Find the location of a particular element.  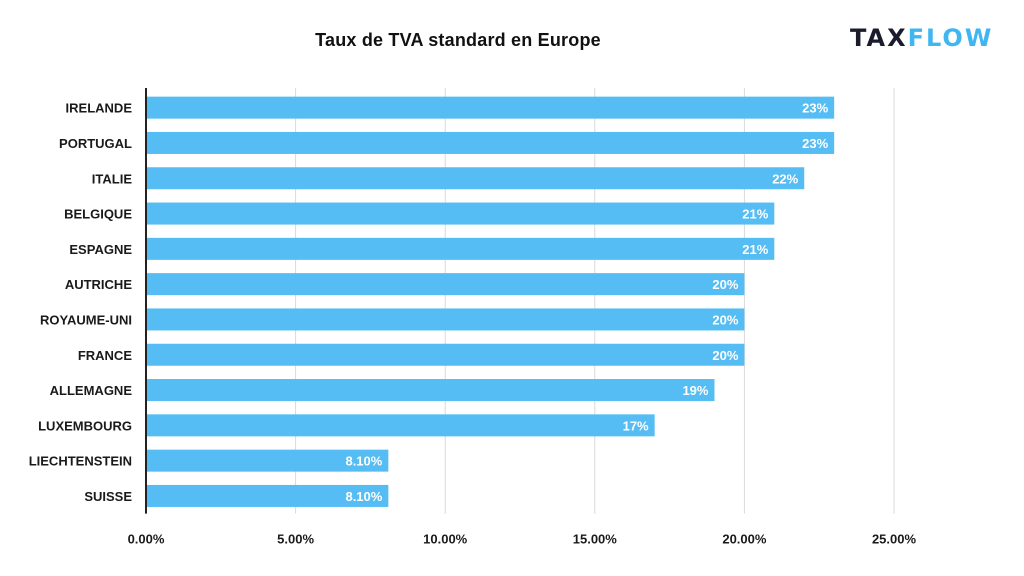

logo-text-flow: FLOW is located at coordinates (950, 38).